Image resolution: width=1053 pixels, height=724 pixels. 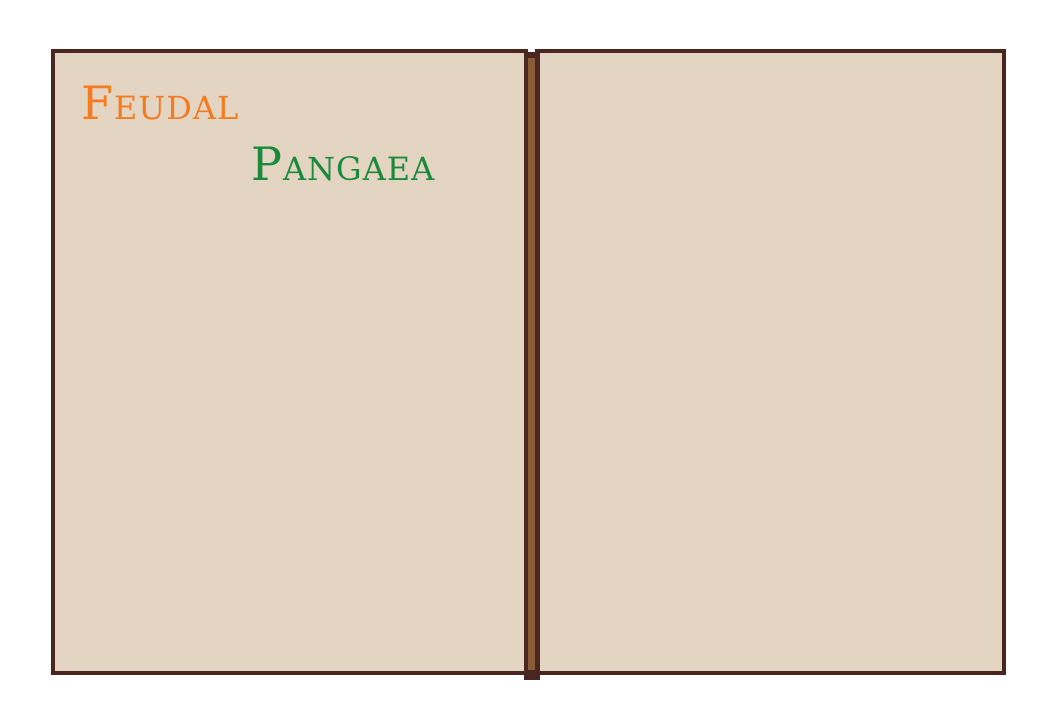 I want to click on spine-inner-strip, so click(x=531, y=364).